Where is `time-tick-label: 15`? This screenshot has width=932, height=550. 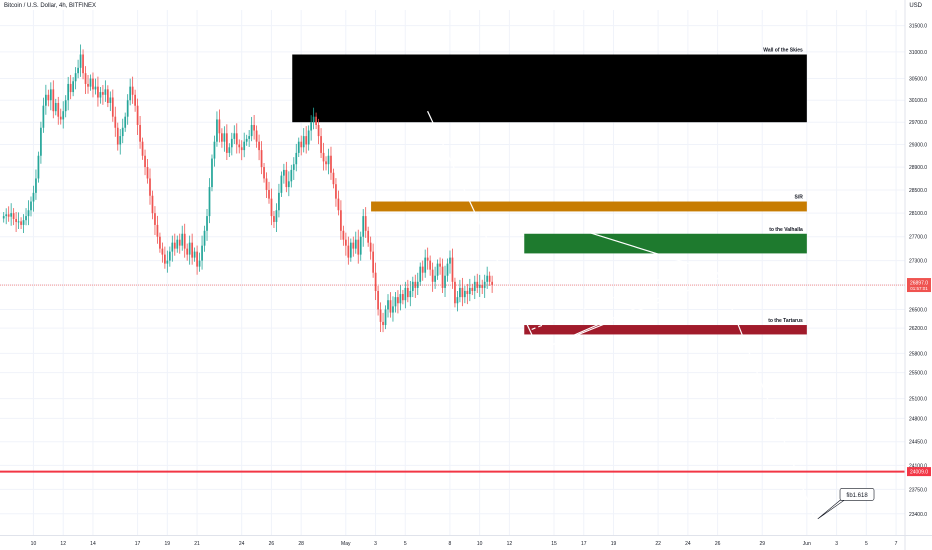
time-tick-label: 15 is located at coordinates (554, 544).